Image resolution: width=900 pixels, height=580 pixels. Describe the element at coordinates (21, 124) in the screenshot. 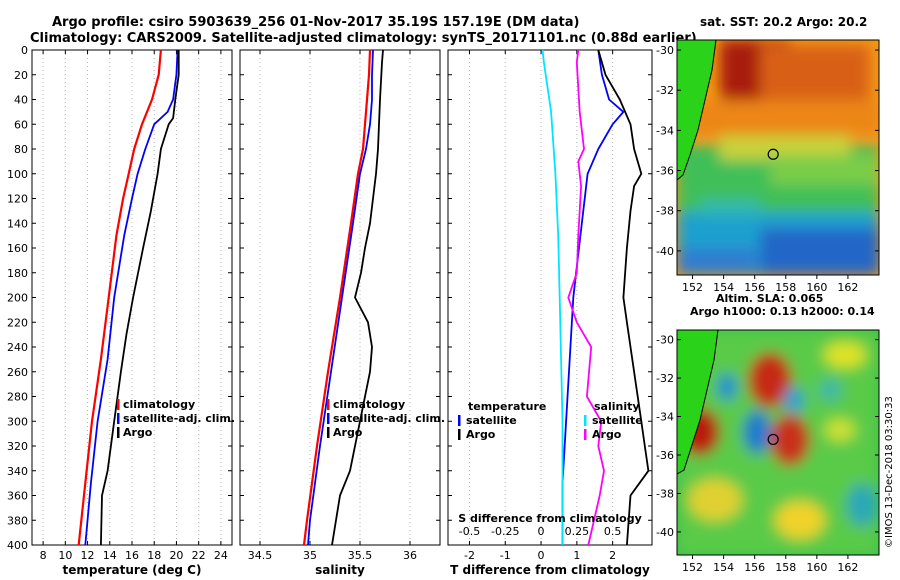

I see `depth-tick-label: 60` at that location.